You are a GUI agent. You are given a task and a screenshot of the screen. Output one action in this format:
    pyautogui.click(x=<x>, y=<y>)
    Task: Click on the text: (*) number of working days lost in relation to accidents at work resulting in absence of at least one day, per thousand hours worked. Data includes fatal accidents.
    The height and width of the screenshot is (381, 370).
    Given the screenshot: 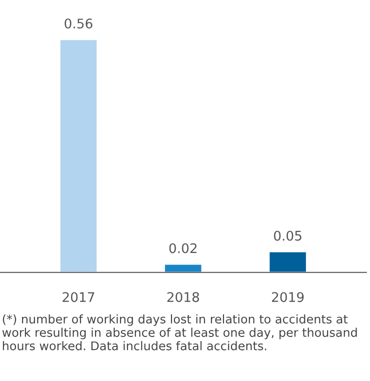 What is the action you would take?
    pyautogui.click(x=179, y=332)
    